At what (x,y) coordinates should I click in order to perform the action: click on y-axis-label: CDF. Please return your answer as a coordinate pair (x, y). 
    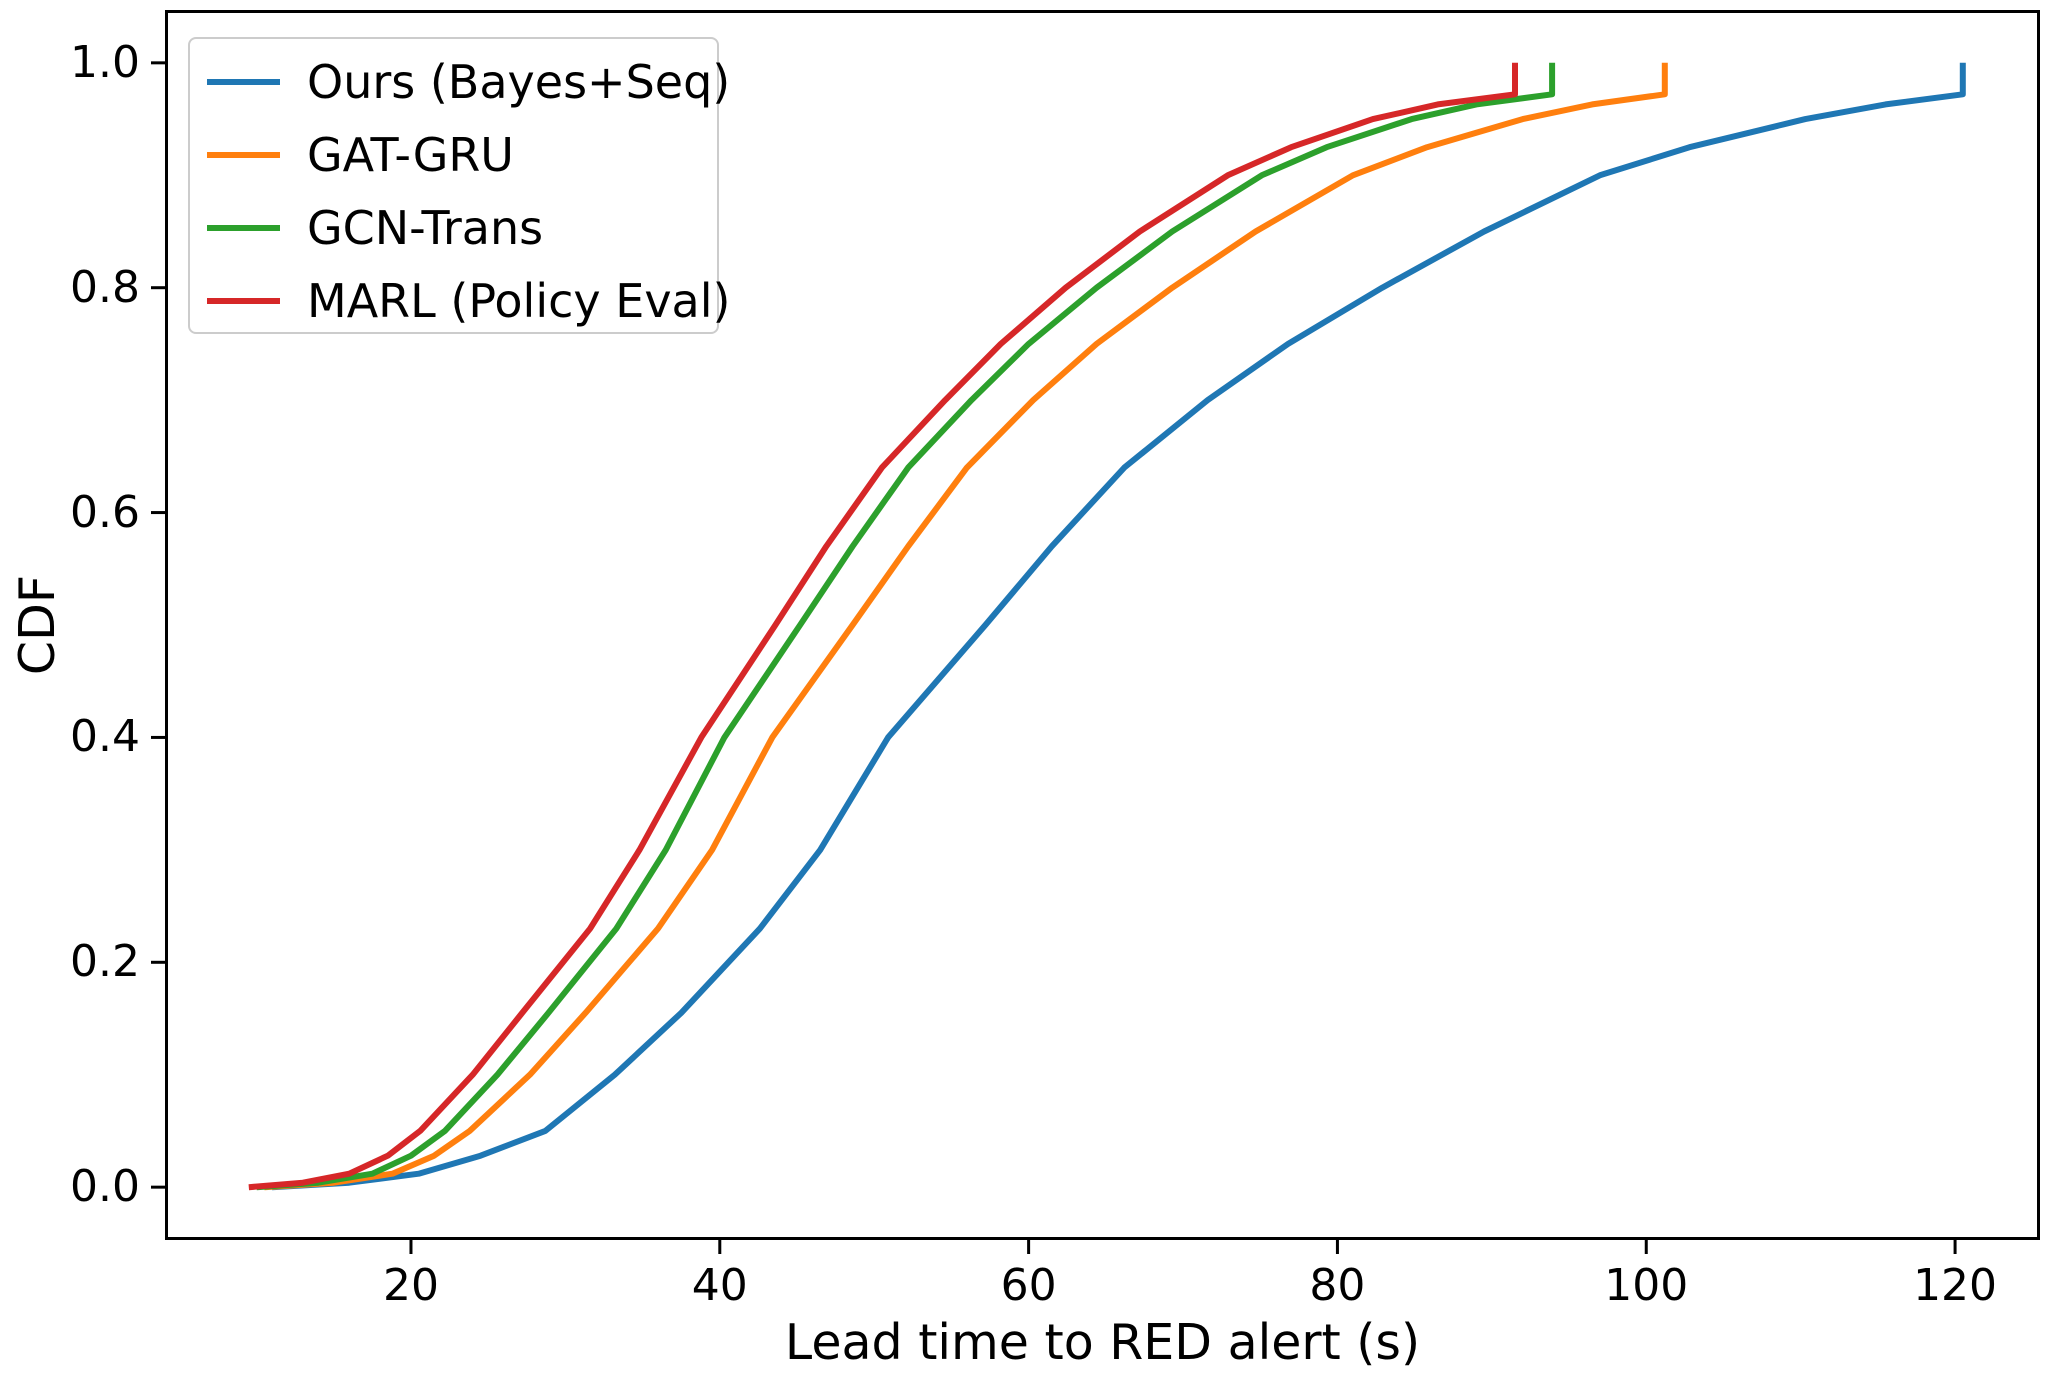
    Looking at the image, I should click on (37, 625).